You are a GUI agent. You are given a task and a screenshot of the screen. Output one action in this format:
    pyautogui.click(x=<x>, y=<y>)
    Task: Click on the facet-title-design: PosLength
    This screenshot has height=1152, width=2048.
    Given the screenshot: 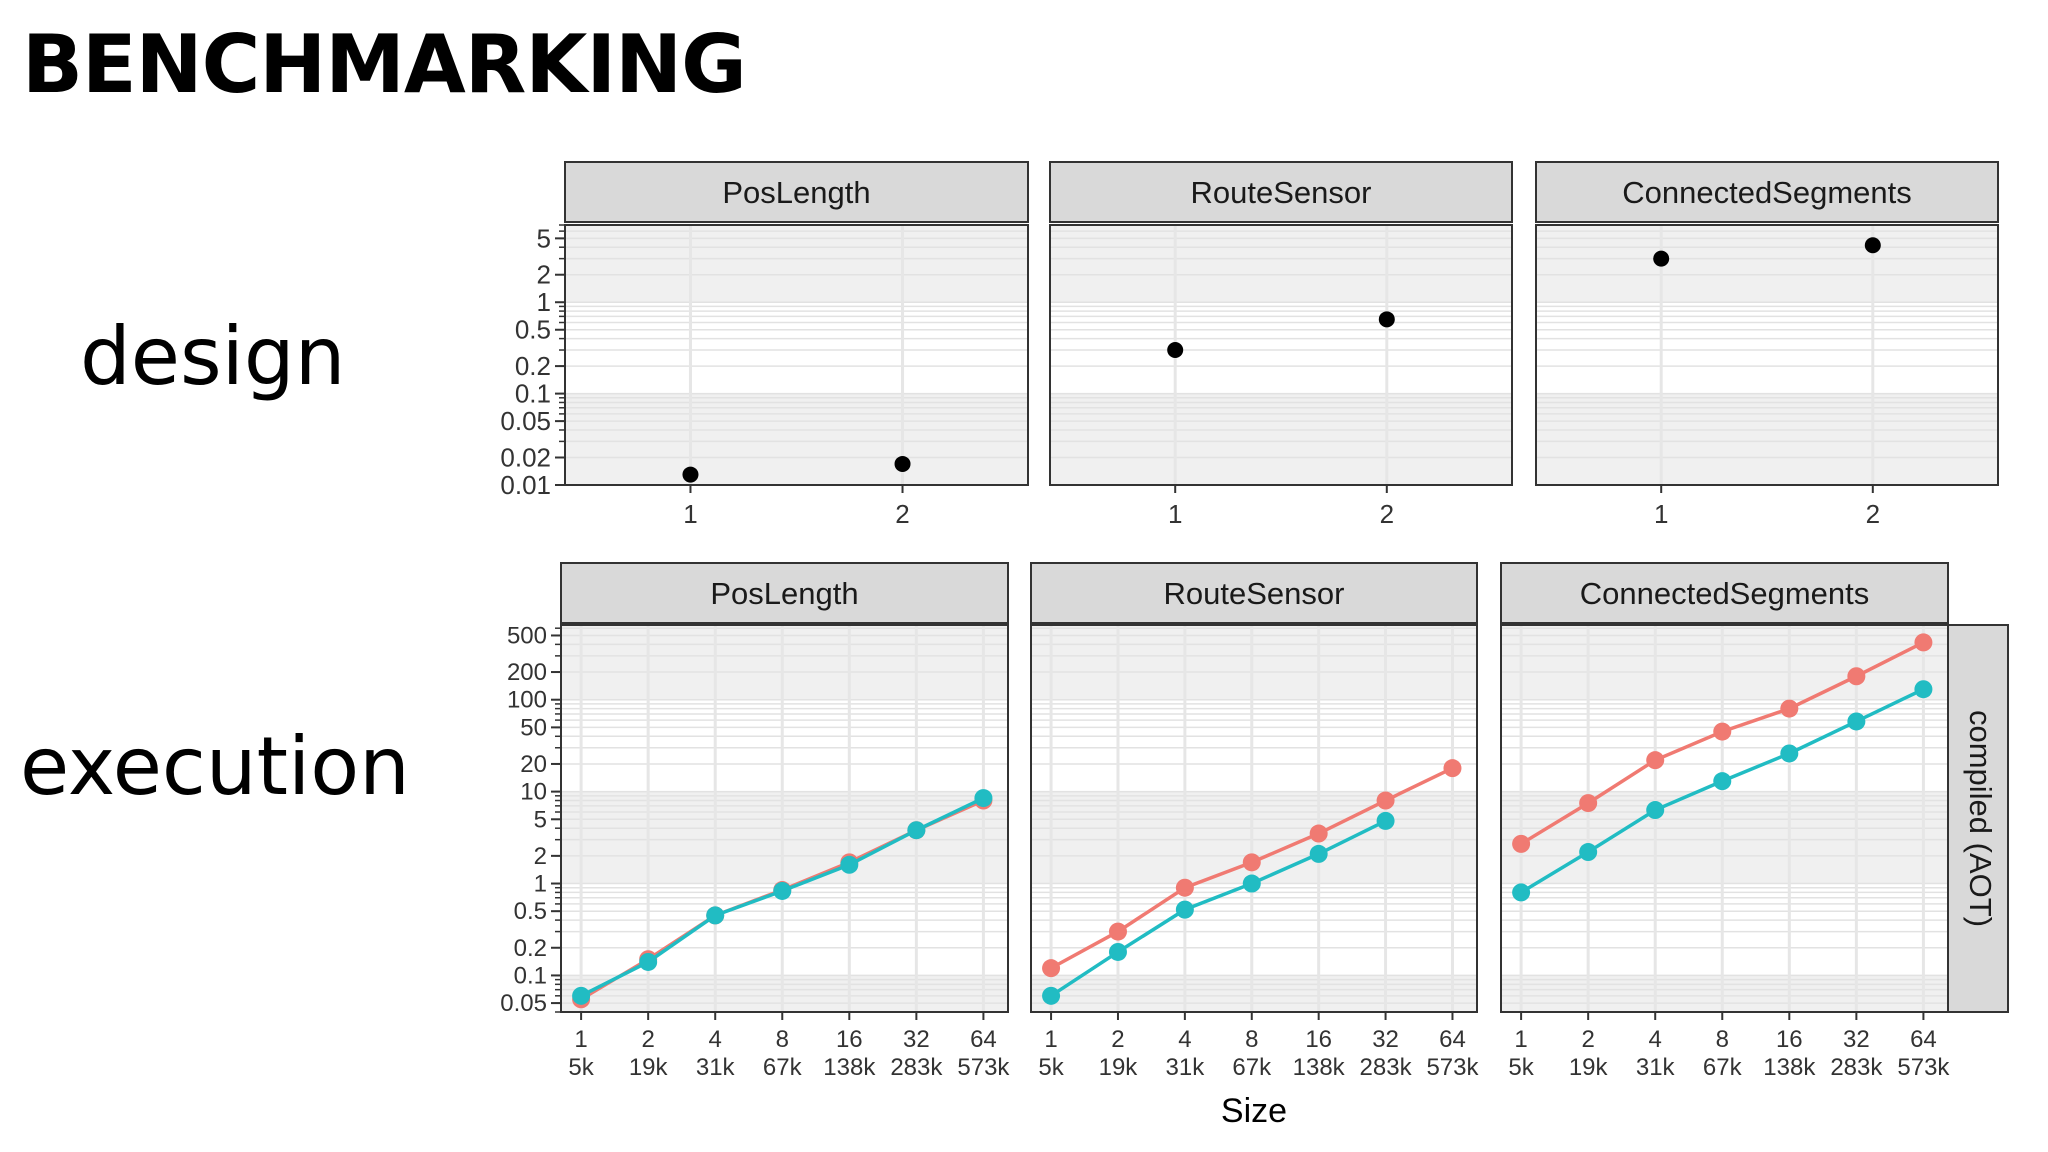 What is the action you would take?
    pyautogui.click(x=796, y=192)
    